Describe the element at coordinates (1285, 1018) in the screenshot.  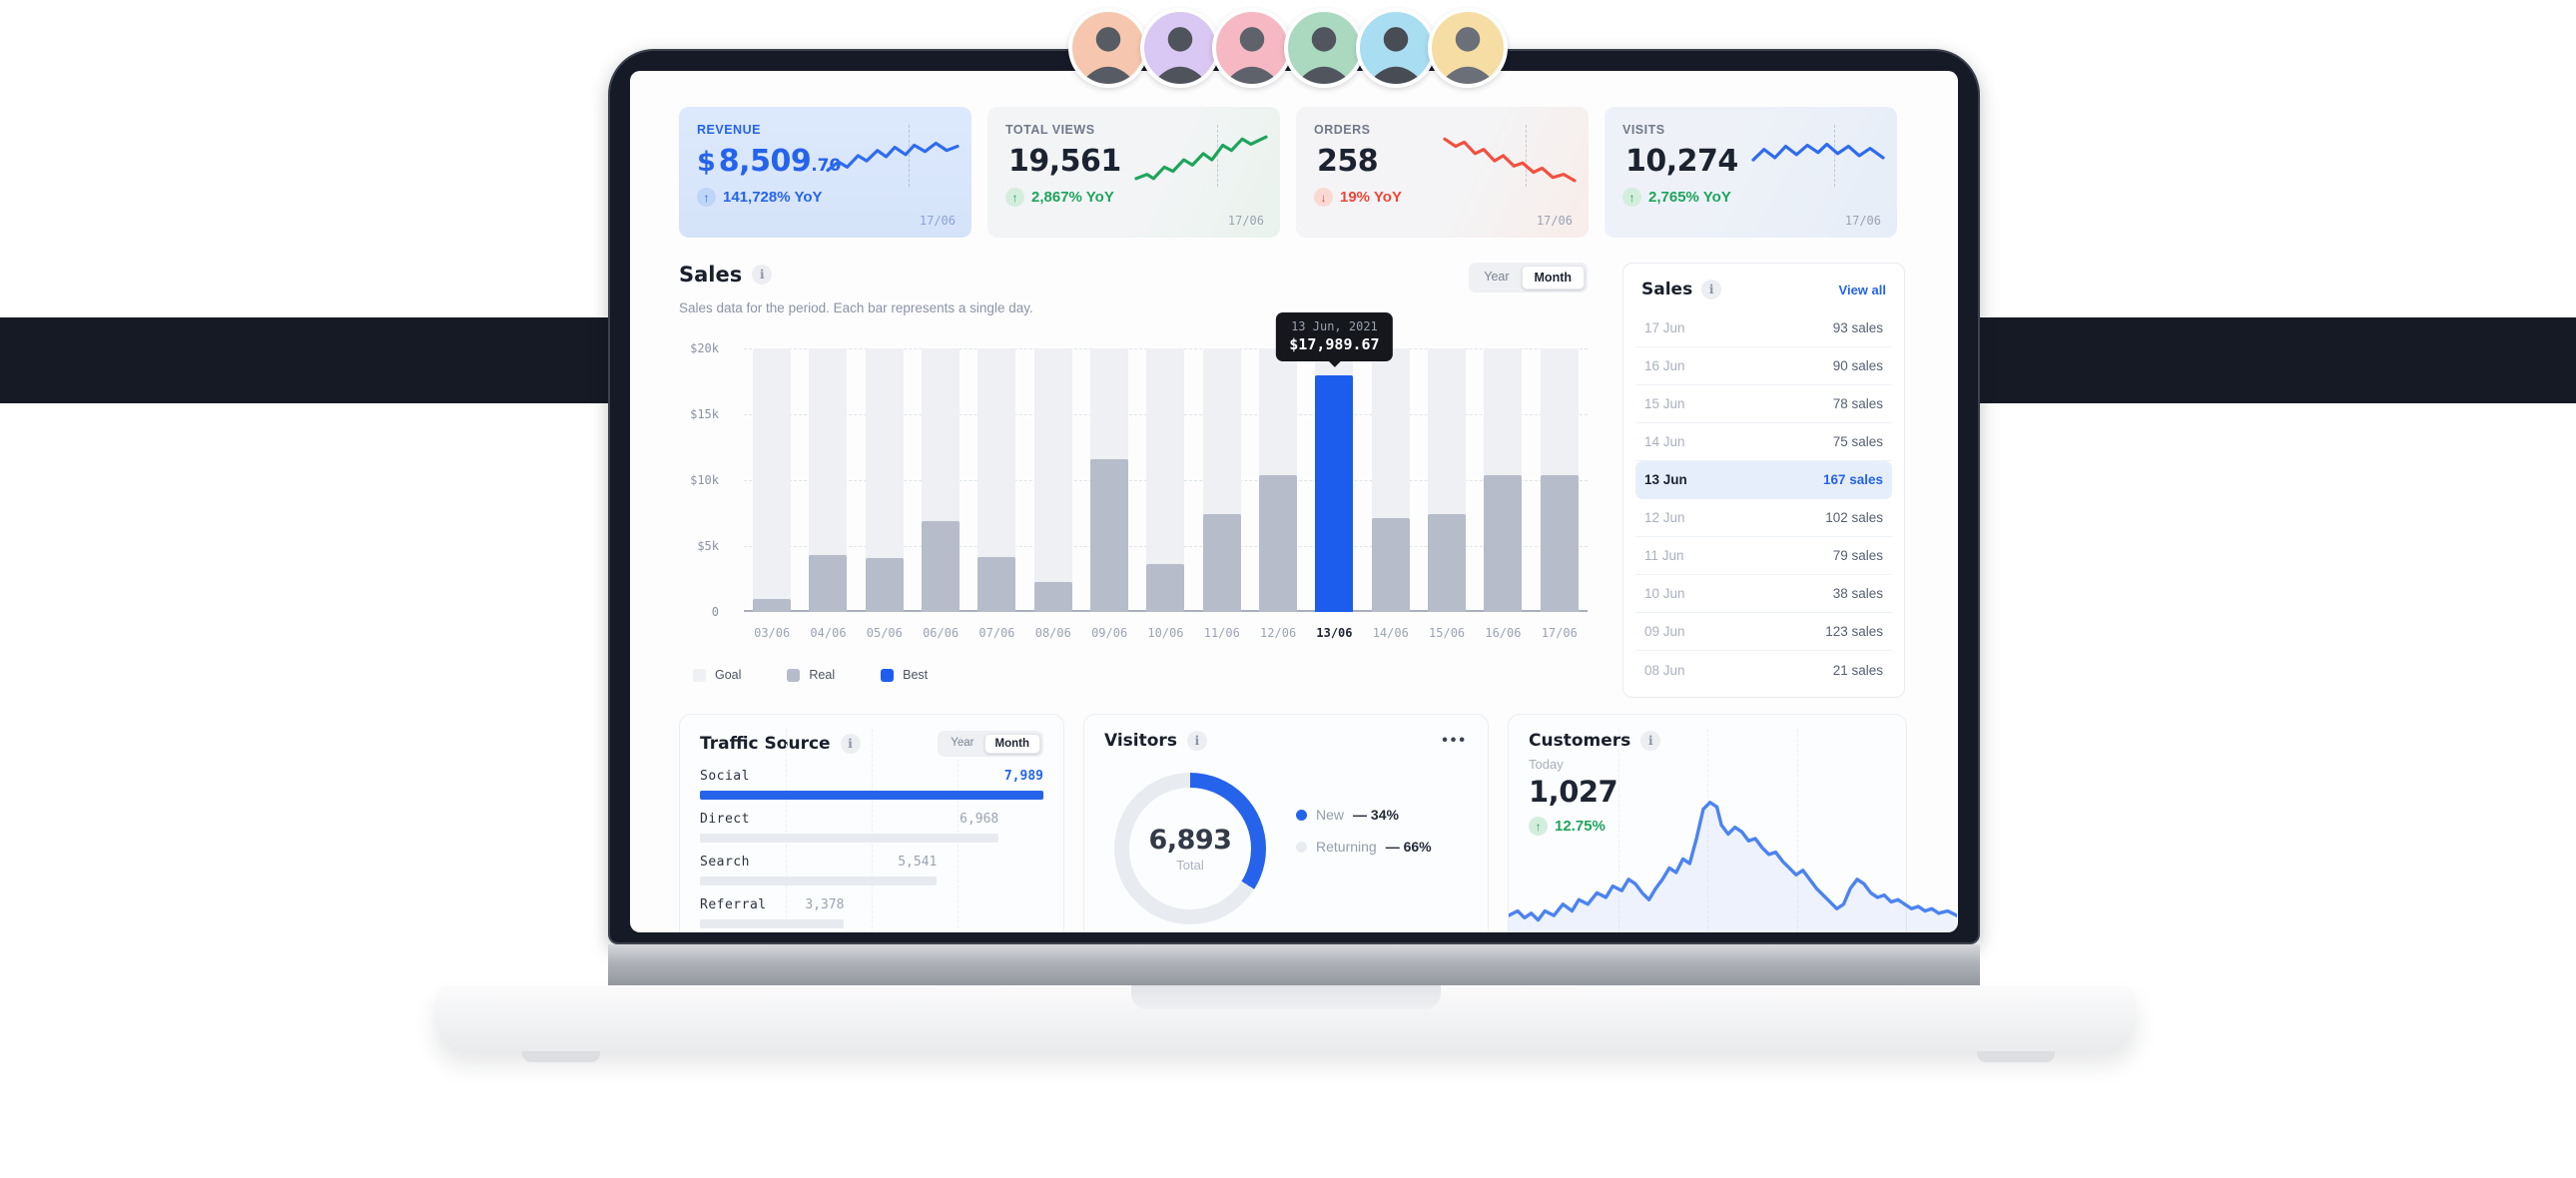
I see `laptop-base` at that location.